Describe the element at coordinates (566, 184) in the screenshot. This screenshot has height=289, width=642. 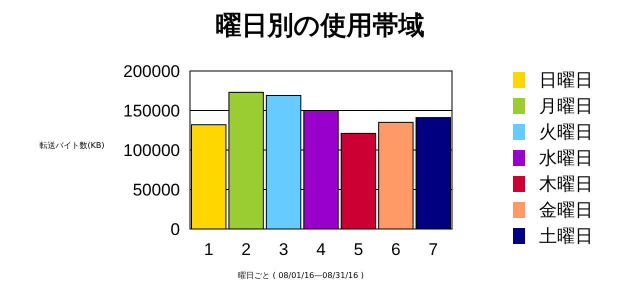
I see `legend-label: 木曜日` at that location.